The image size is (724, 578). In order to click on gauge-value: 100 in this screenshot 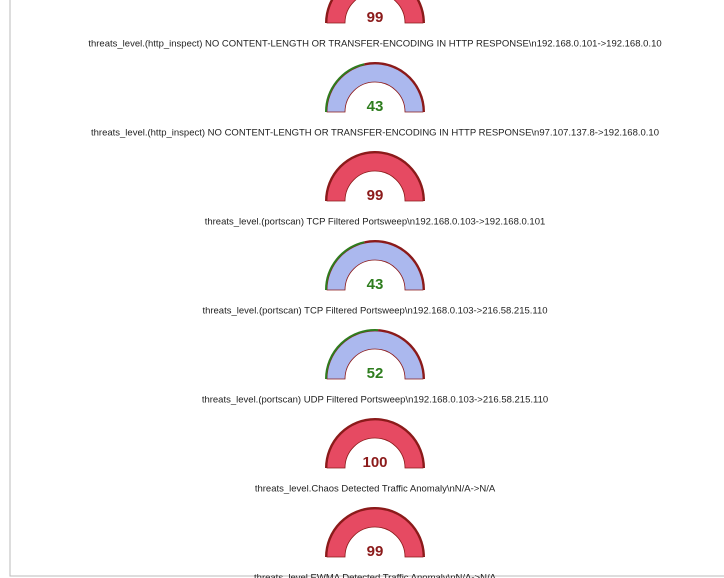, I will do `click(374, 462)`.